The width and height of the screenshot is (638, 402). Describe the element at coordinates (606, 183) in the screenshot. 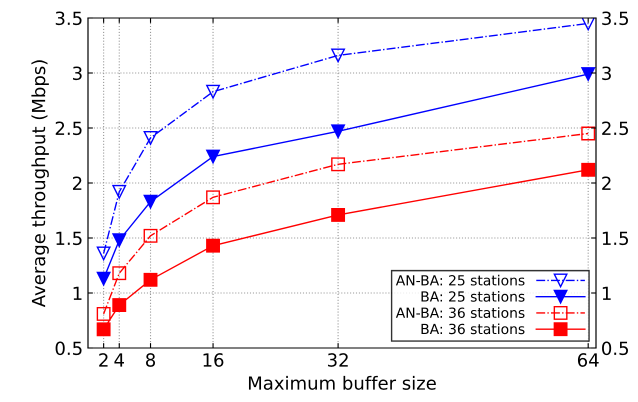

I see `y2-tick-label: 2` at that location.